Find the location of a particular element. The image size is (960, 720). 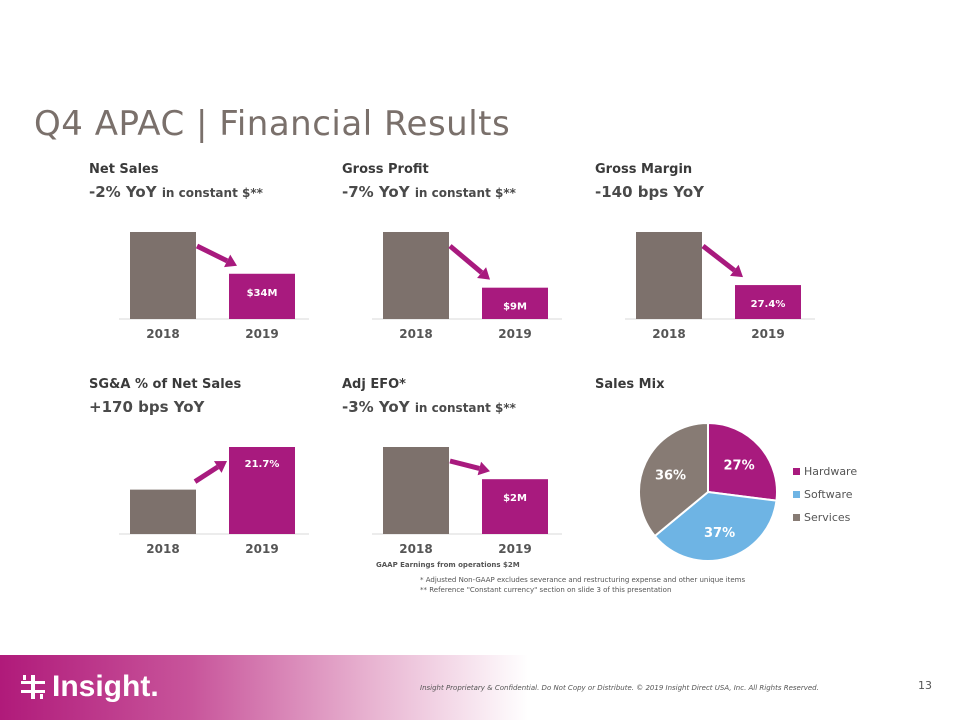

kpi-gross-margin: Gross Margin -140 bps YoY 2018 2019 27.4% is located at coordinates (720, 252).